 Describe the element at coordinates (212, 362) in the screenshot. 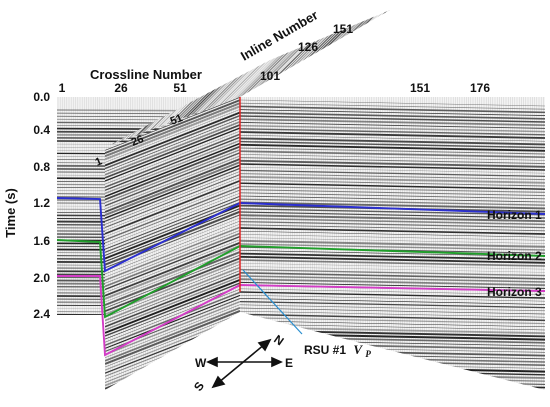

I see `compass-west-arrowhead` at that location.